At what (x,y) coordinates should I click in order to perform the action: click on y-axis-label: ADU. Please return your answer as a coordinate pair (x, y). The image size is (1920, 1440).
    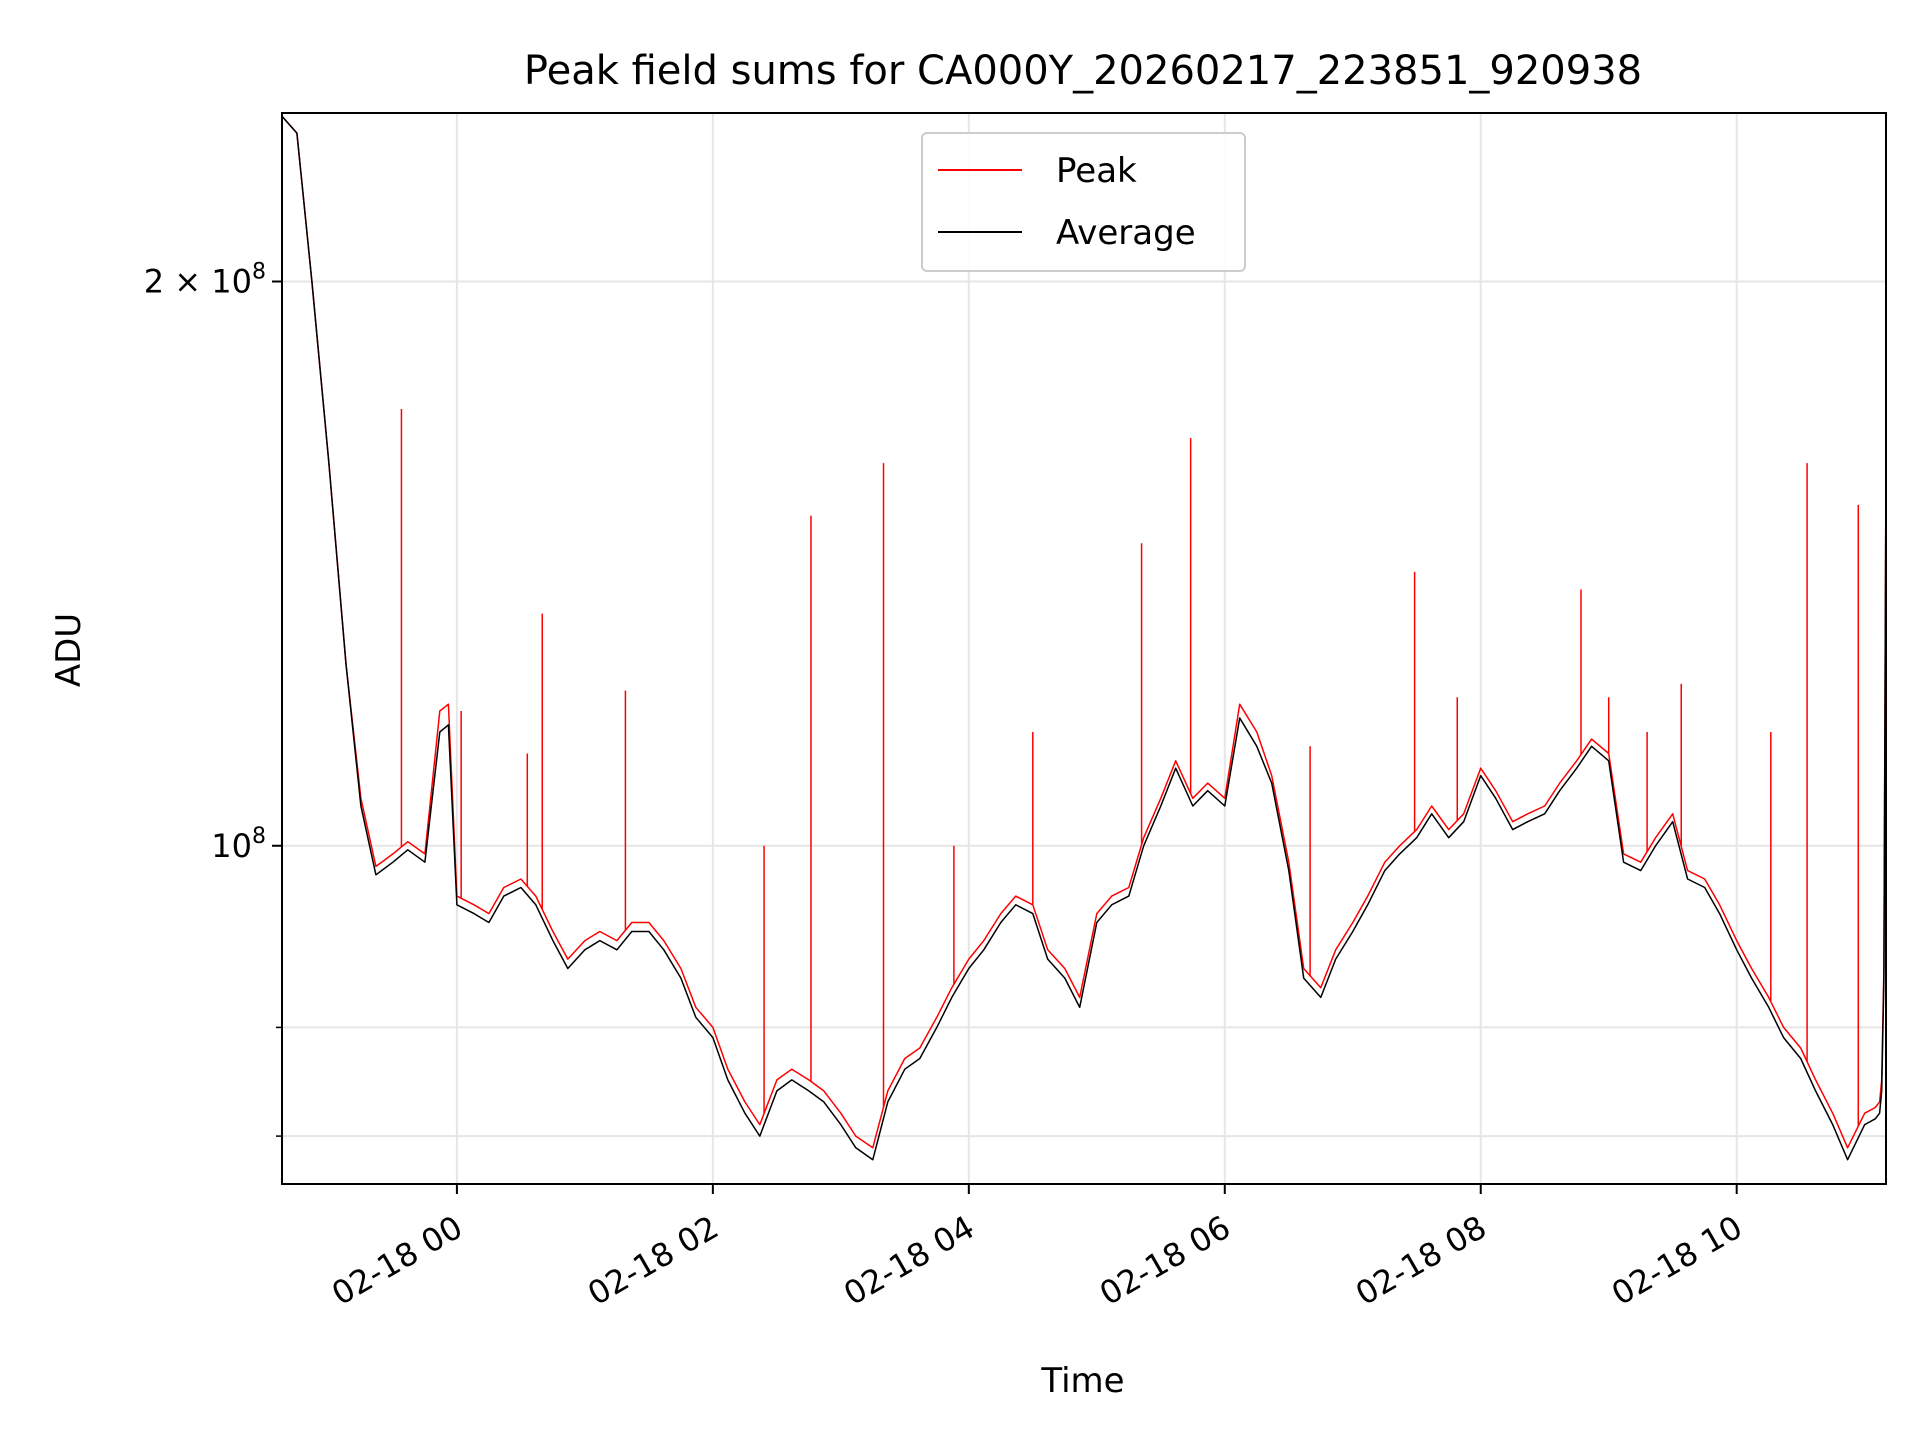
    Looking at the image, I should click on (69, 650).